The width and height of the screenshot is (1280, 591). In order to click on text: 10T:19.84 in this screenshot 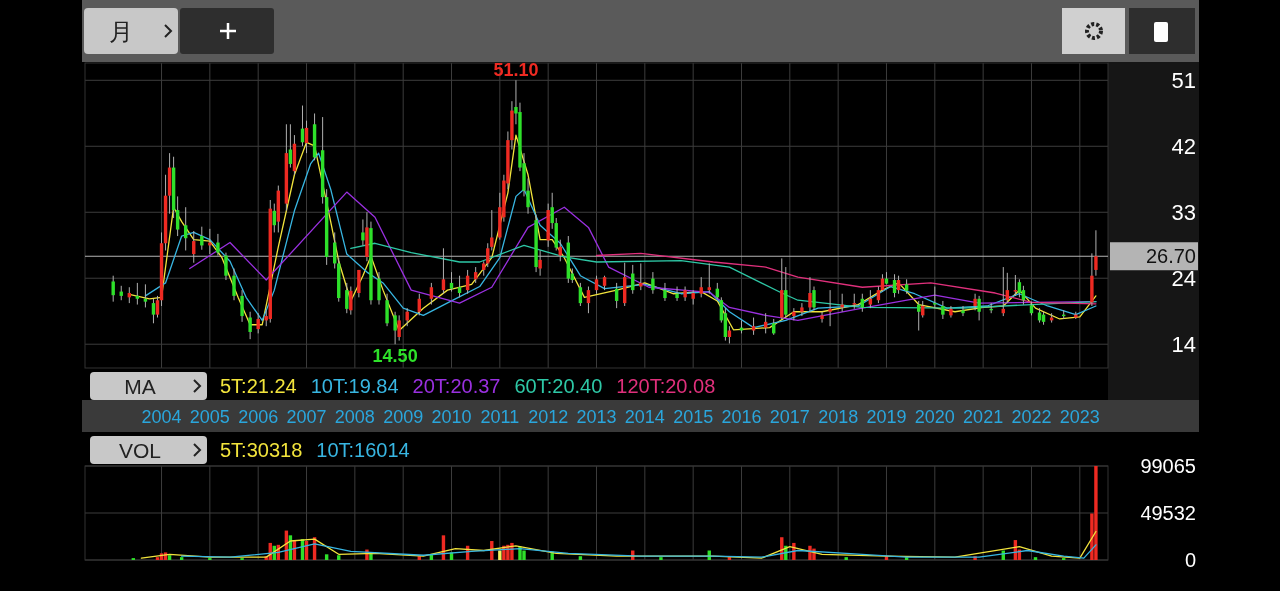, I will do `click(354, 386)`.